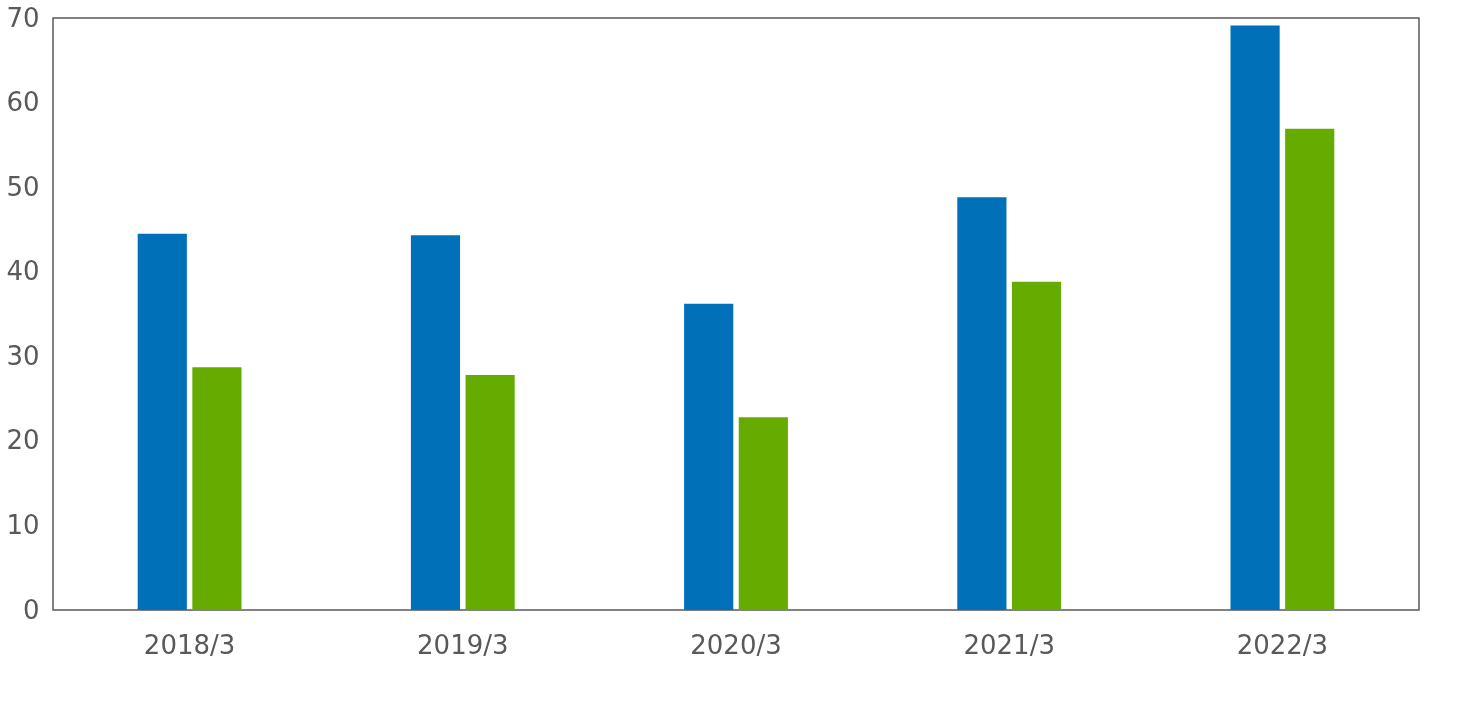 This screenshot has width=1477, height=709. What do you see at coordinates (23, 524) in the screenshot?
I see `y-tick-label: 10` at bounding box center [23, 524].